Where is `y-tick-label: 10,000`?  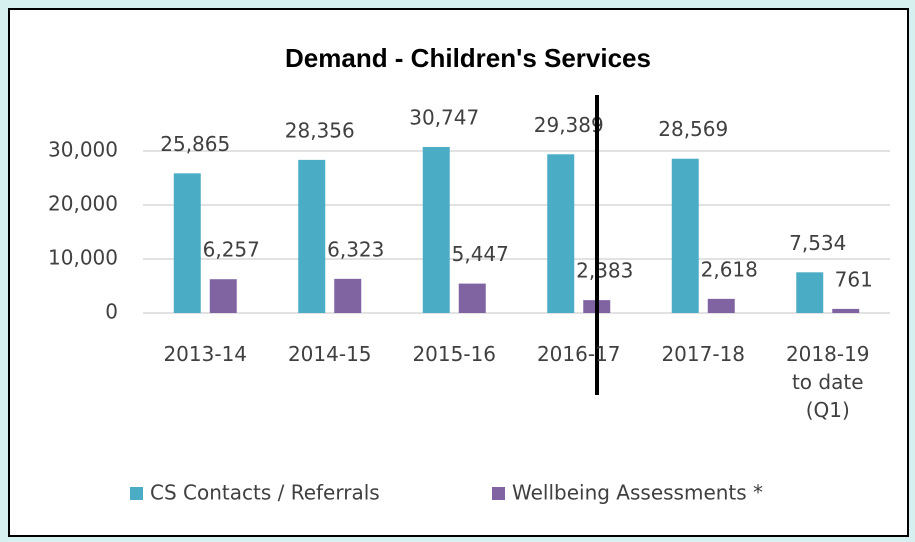 y-tick-label: 10,000 is located at coordinates (83, 258).